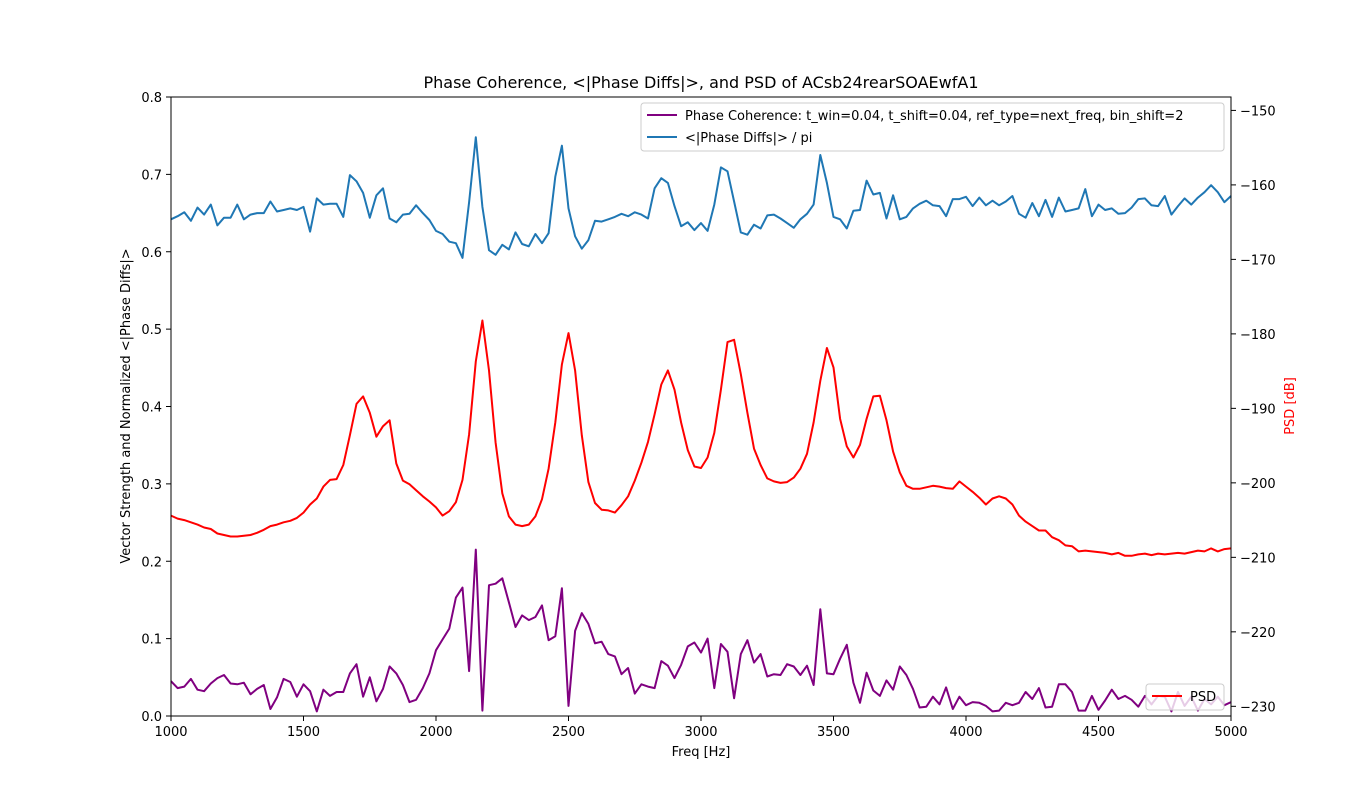  Describe the element at coordinates (151, 562) in the screenshot. I see `y-tick-label: 0.2` at that location.